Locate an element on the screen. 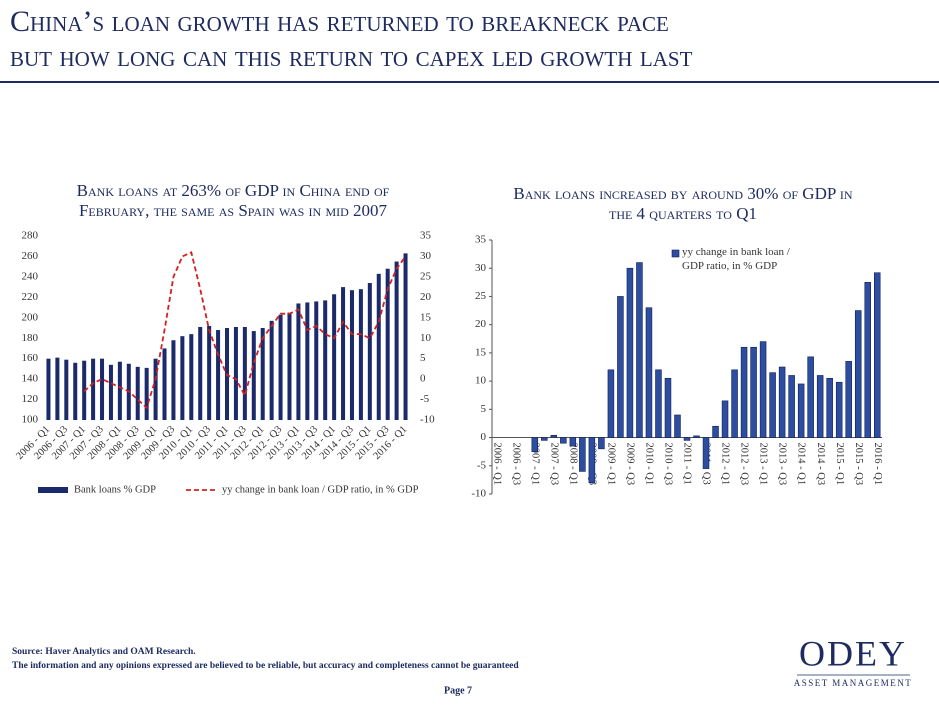 Image resolution: width=939 pixels, height=707 pixels. y-tick-label: 35 is located at coordinates (481, 240).